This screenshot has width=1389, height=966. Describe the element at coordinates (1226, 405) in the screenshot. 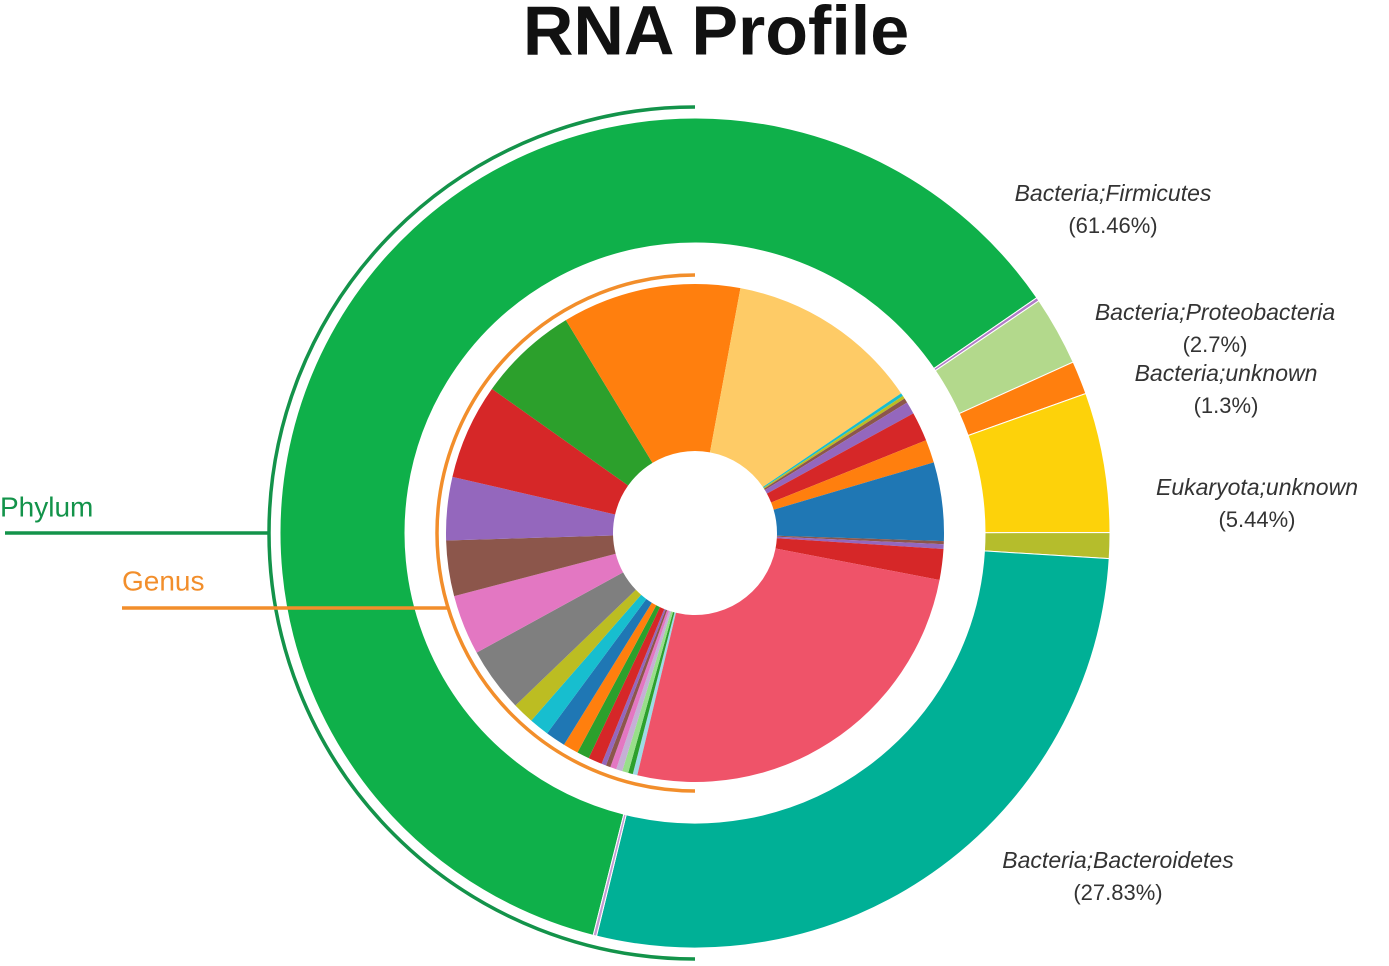

I see `slice-value-label: (1.3%)` at that location.